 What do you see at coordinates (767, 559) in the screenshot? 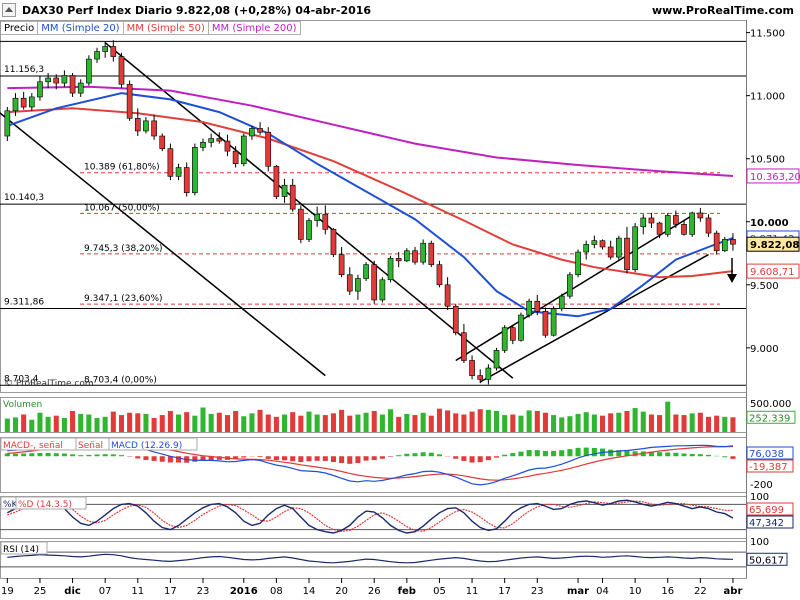
I see `rsi-tag-box` at bounding box center [767, 559].